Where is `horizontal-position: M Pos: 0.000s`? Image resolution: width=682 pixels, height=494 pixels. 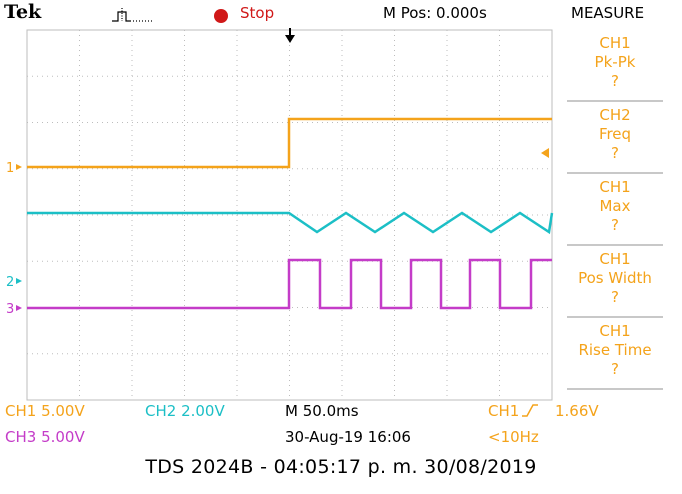
horizontal-position: M Pos: 0.000s is located at coordinates (435, 13).